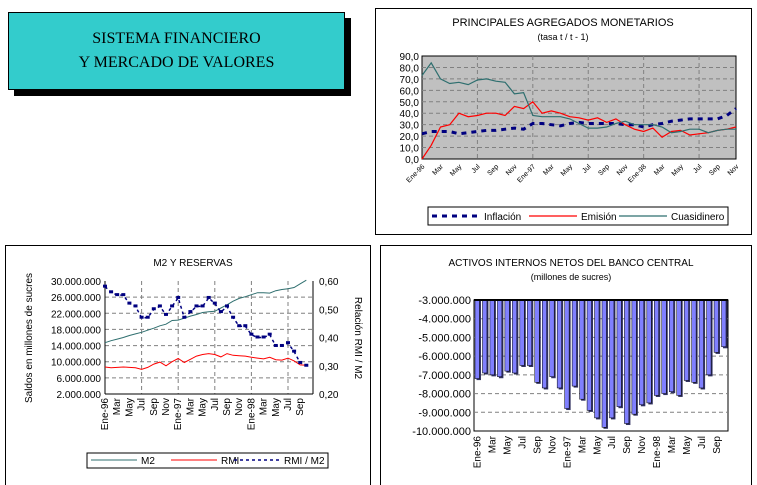  Describe the element at coordinates (410, 149) in the screenshot. I see `y-tick-label: 10,0` at that location.